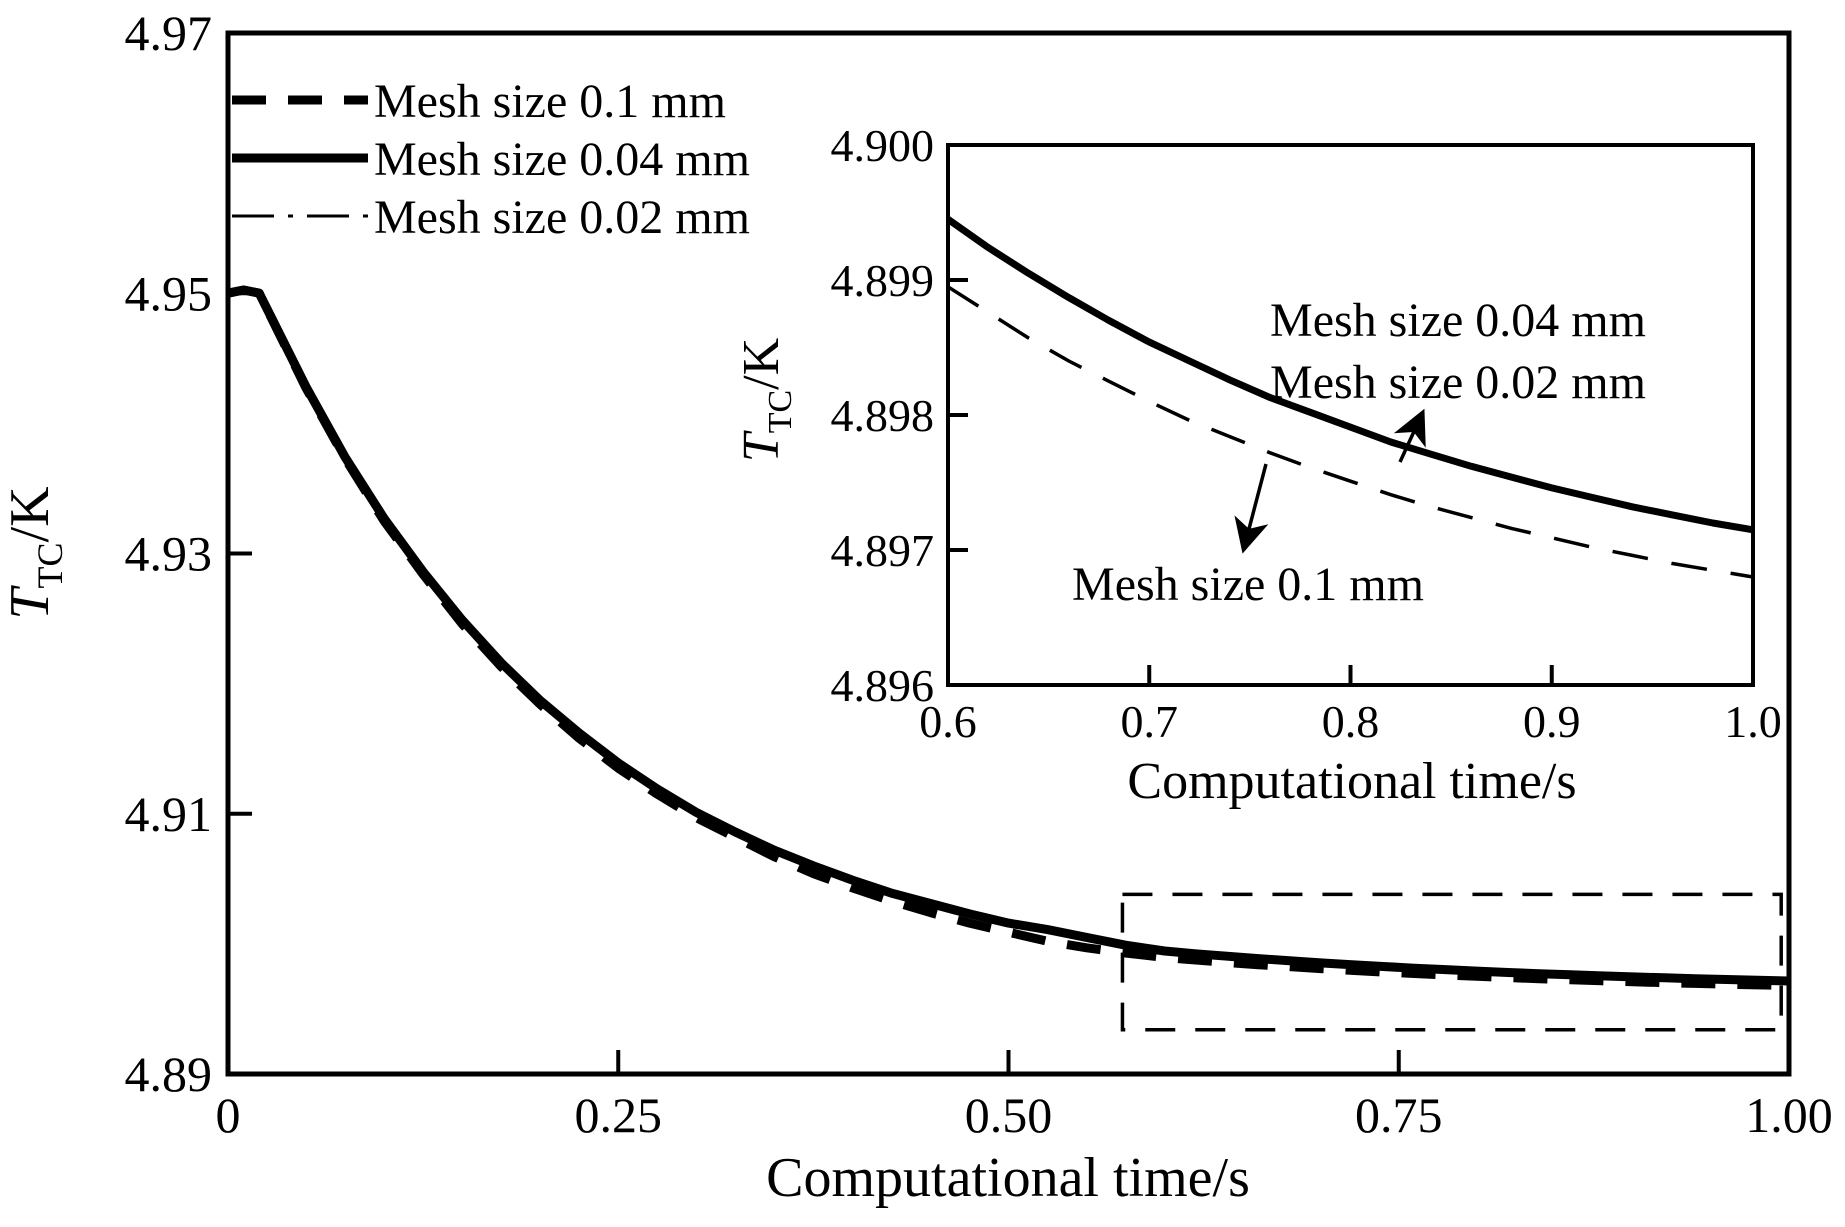 This screenshot has height=1227, width=1845. I want to click on main-x-tick-label: 0, so click(228, 1115).